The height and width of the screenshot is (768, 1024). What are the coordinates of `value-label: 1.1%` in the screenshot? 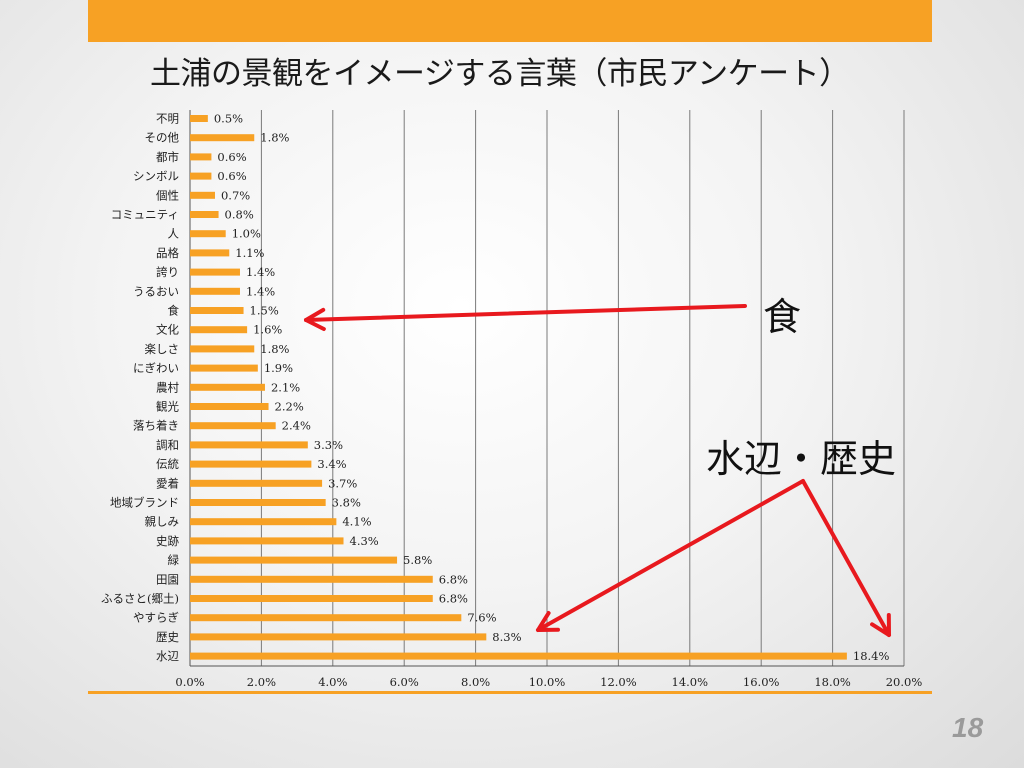 It's located at (249, 253).